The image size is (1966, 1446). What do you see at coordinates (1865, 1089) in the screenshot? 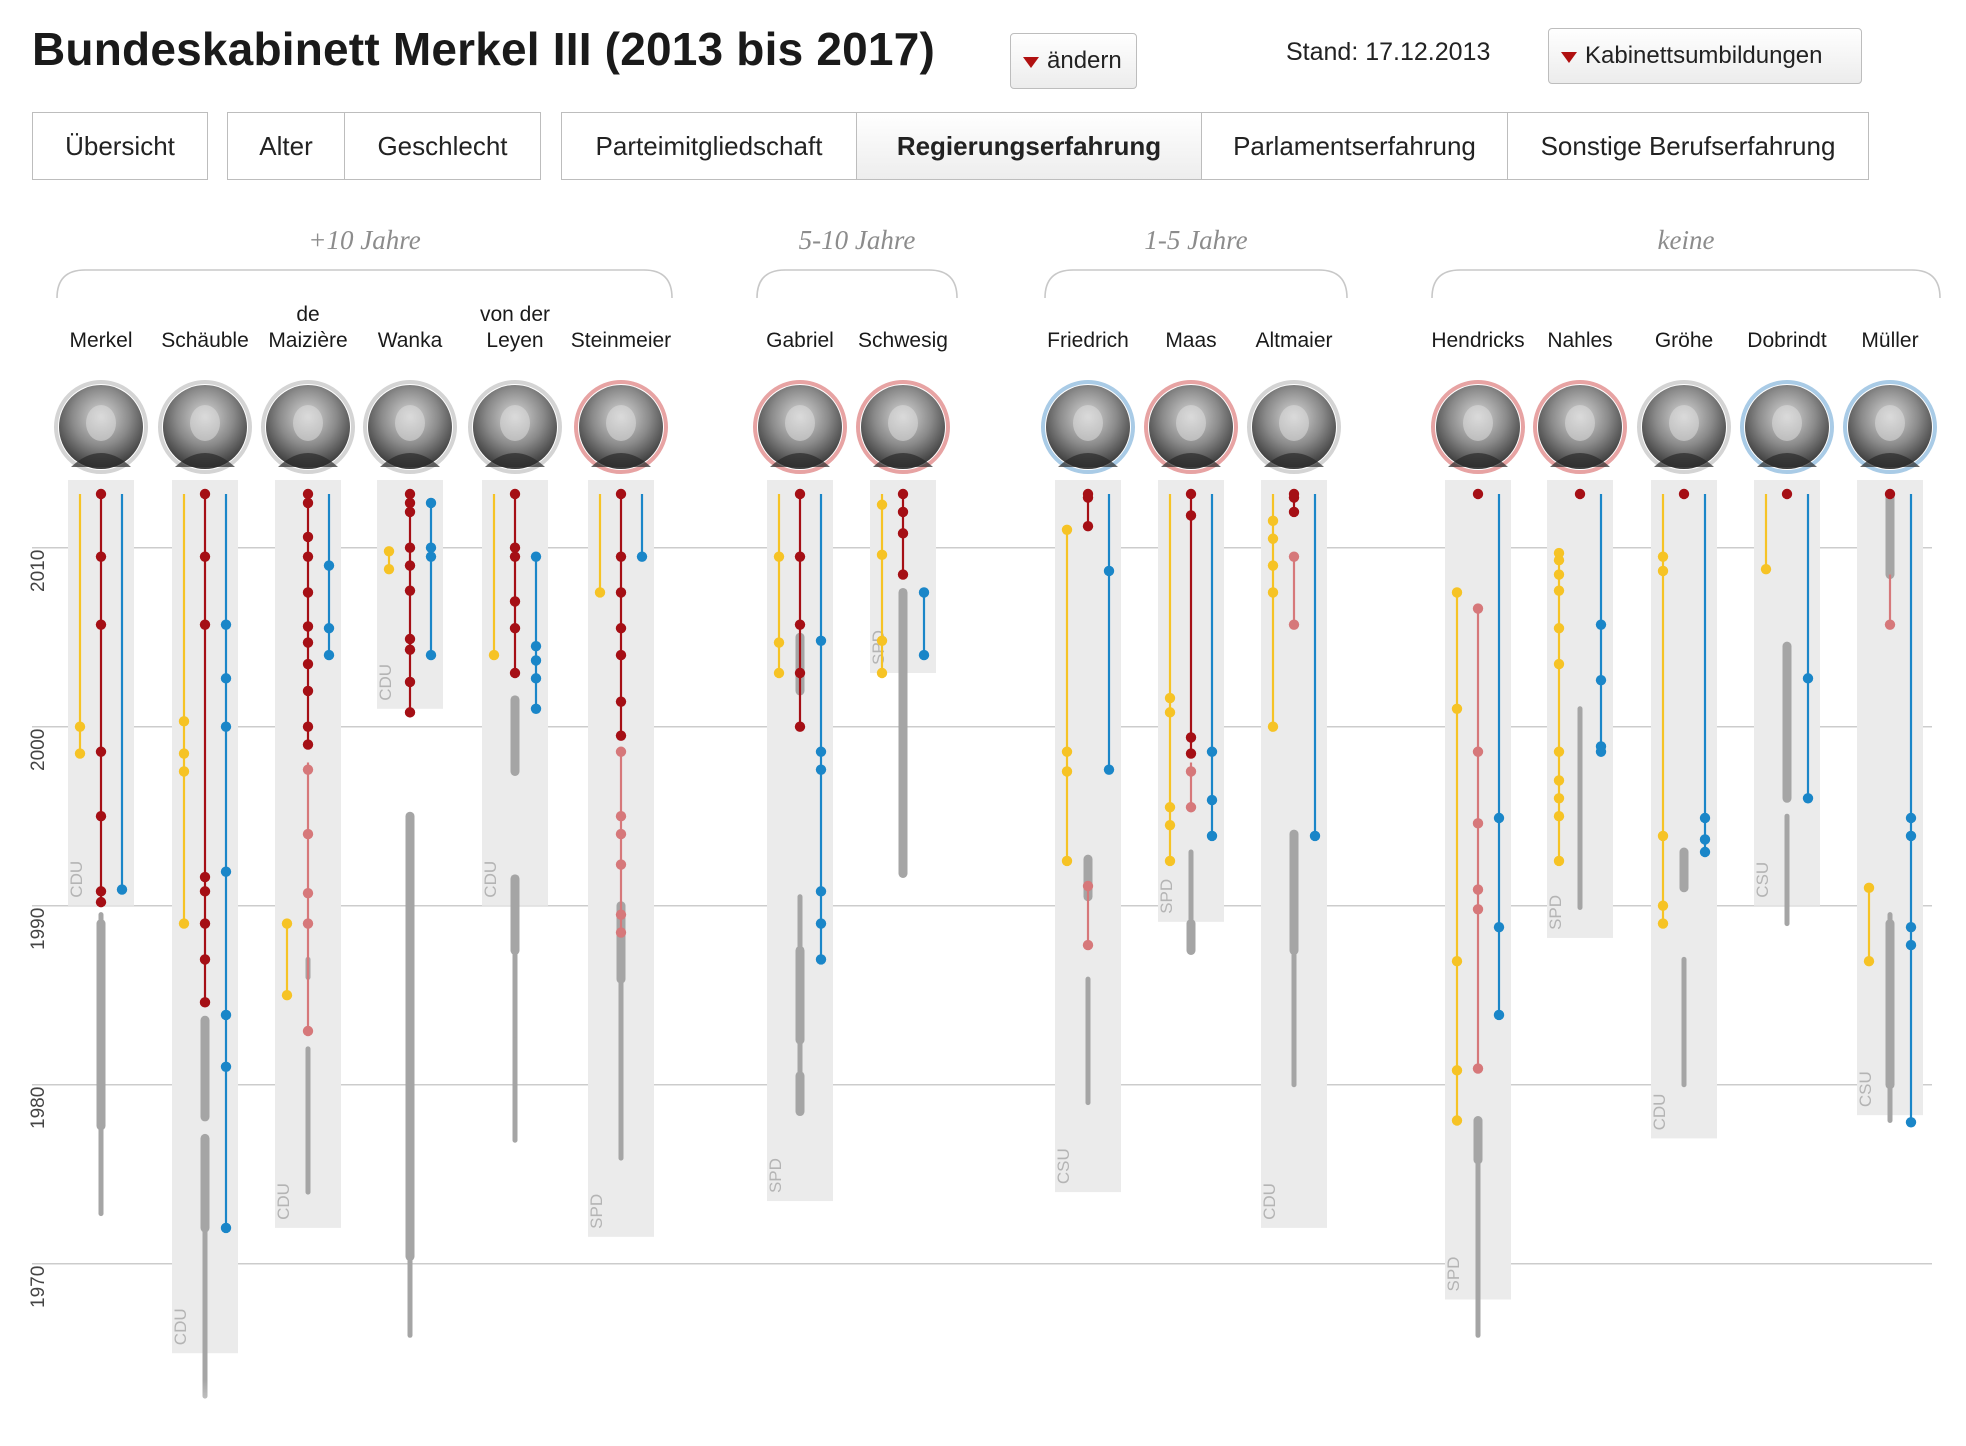
I see `party-label: CSU` at bounding box center [1865, 1089].